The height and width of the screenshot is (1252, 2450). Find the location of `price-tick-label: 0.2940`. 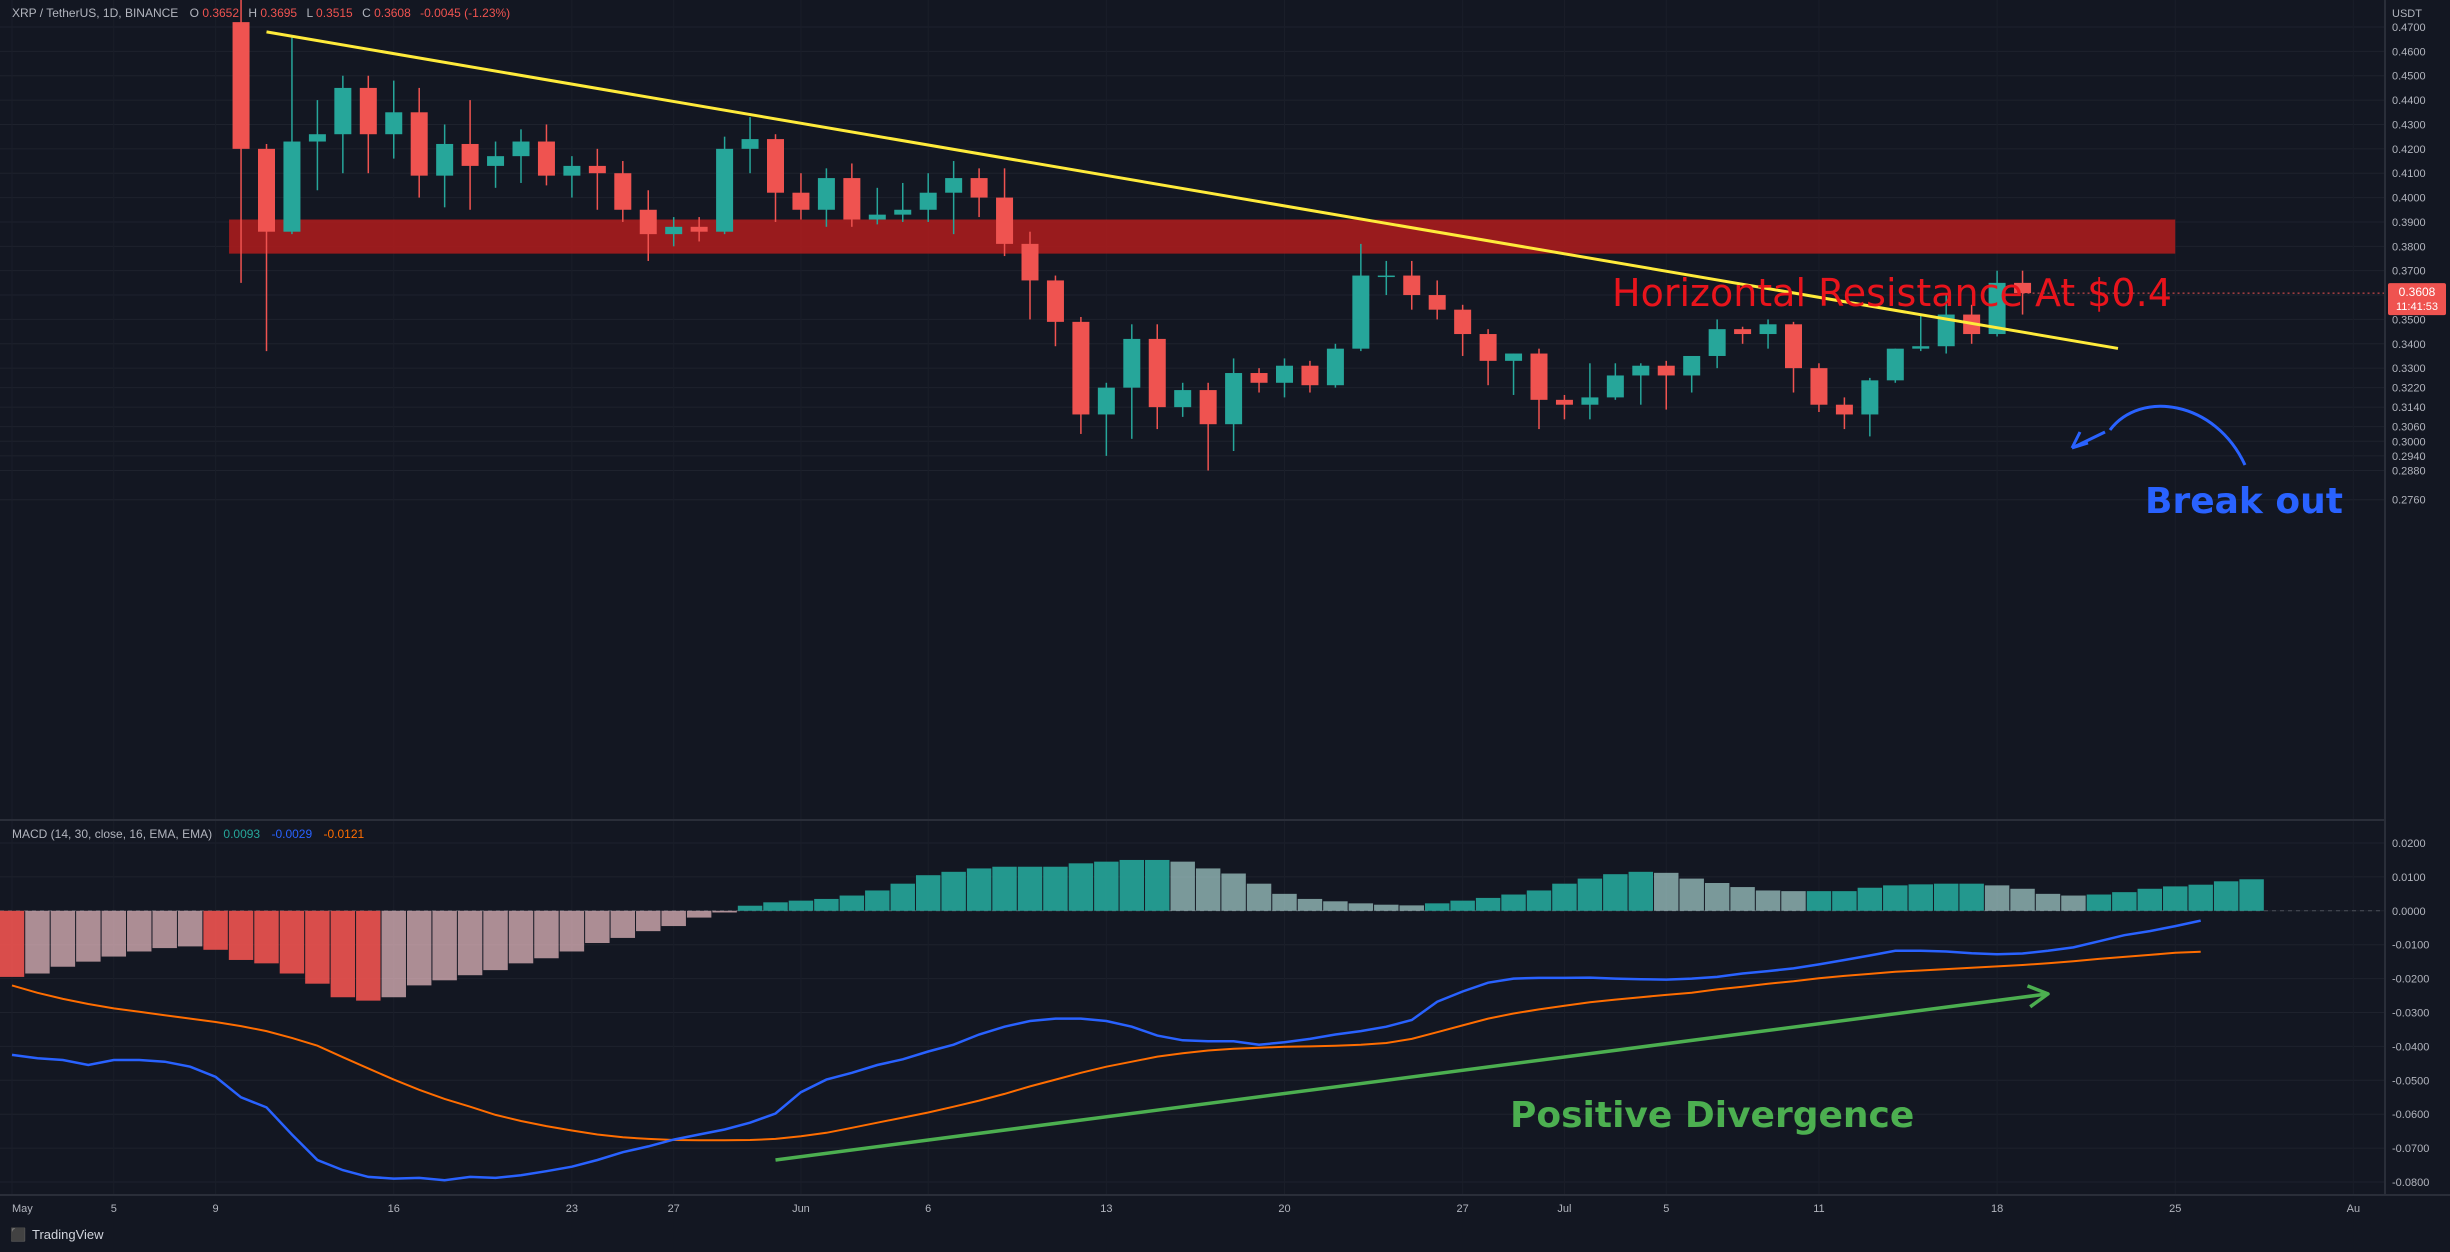

price-tick-label: 0.2940 is located at coordinates (2409, 457).